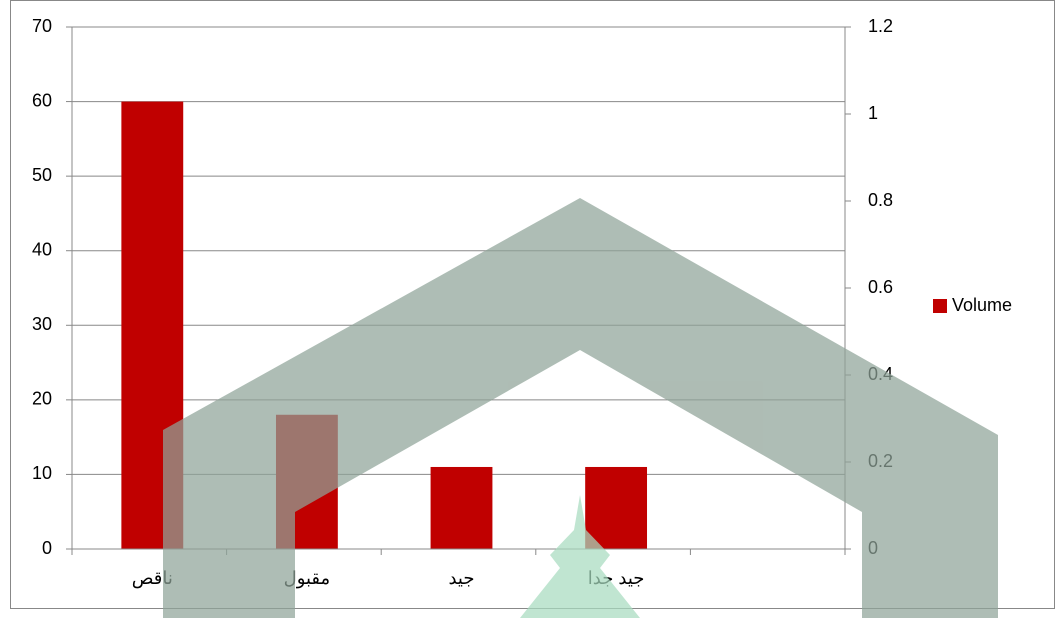 Image resolution: width=1055 pixels, height=618 pixels. What do you see at coordinates (580, 556) in the screenshot?
I see `watermark-mosque` at bounding box center [580, 556].